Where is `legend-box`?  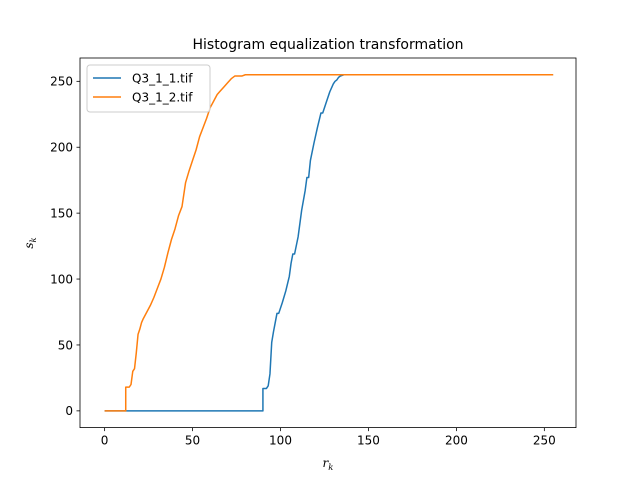
legend-box is located at coordinates (148, 88).